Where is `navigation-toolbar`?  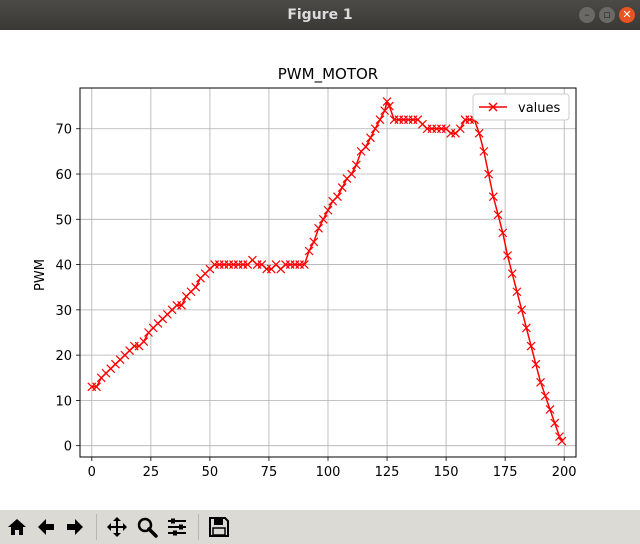 navigation-toolbar is located at coordinates (320, 527).